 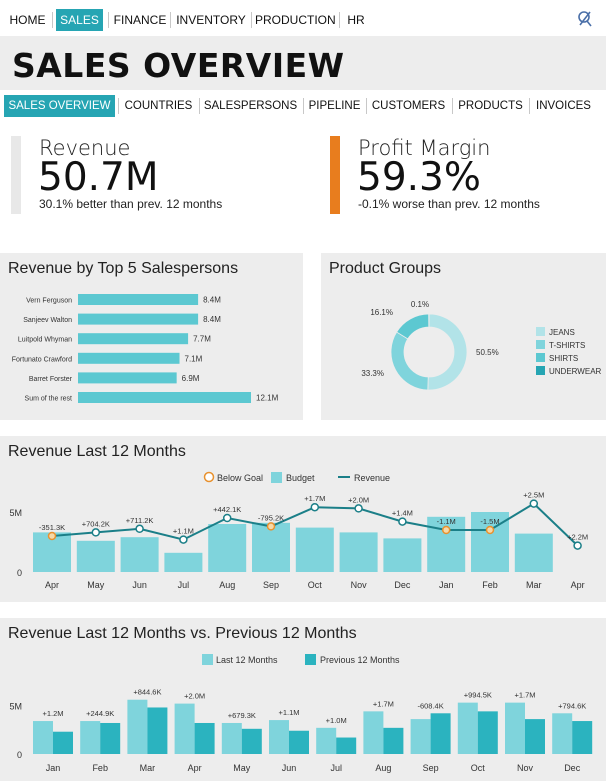 What do you see at coordinates (381, 312) in the screenshot?
I see `data-label: 16.1%` at bounding box center [381, 312].